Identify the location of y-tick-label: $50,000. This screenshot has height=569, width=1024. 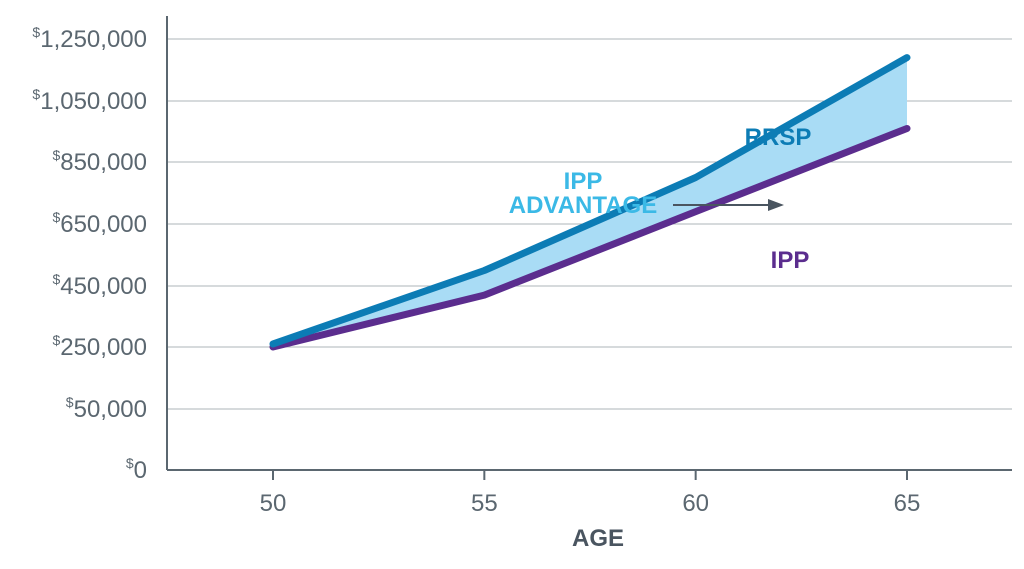
(106, 408).